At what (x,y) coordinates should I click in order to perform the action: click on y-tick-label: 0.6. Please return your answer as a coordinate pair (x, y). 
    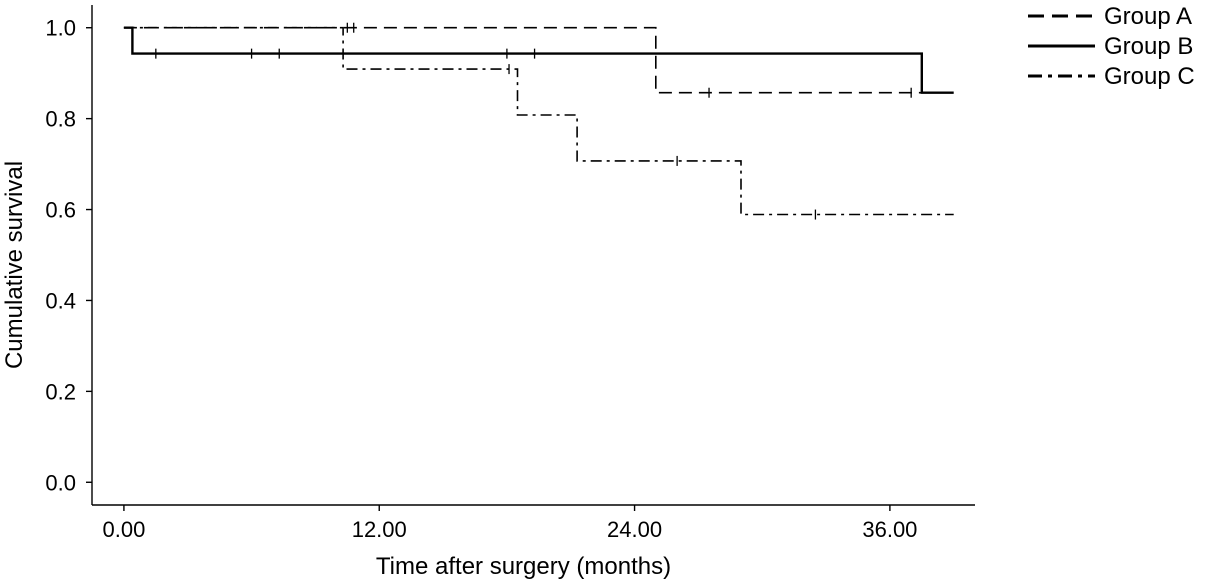
    Looking at the image, I should click on (60, 210).